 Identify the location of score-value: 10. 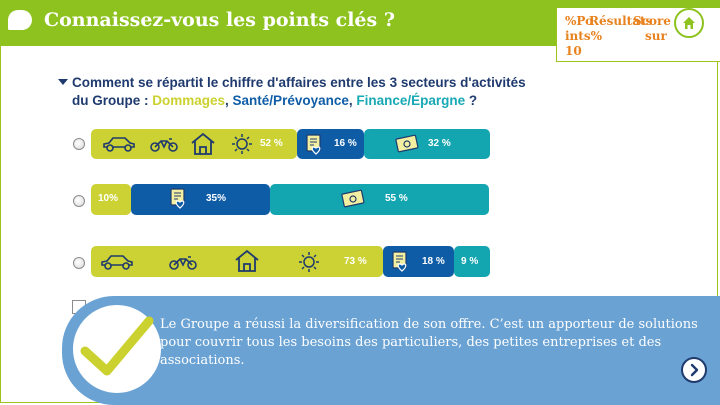
(573, 51).